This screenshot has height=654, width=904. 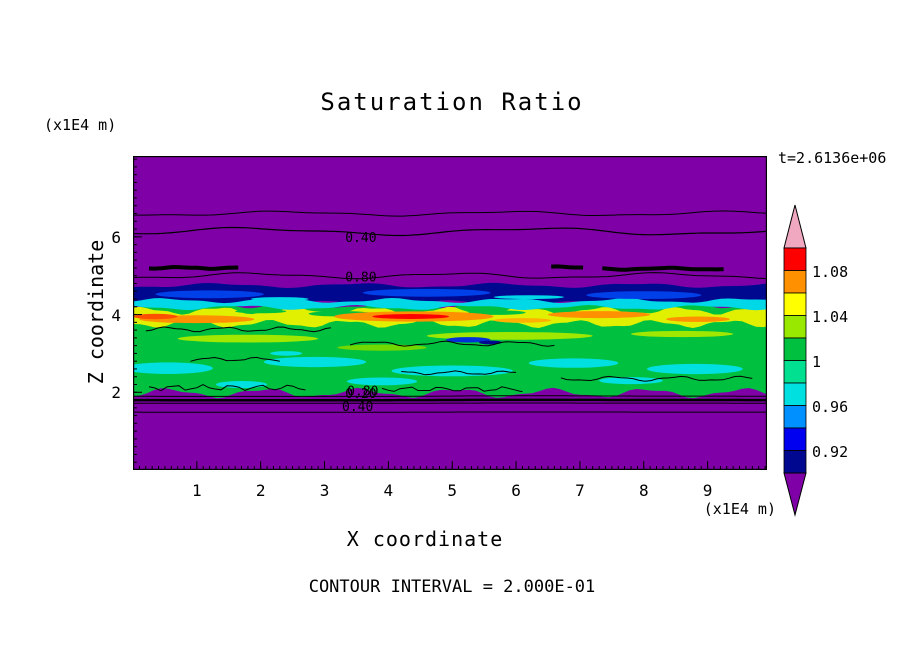 What do you see at coordinates (197, 490) in the screenshot?
I see `x-tick-label: 1` at bounding box center [197, 490].